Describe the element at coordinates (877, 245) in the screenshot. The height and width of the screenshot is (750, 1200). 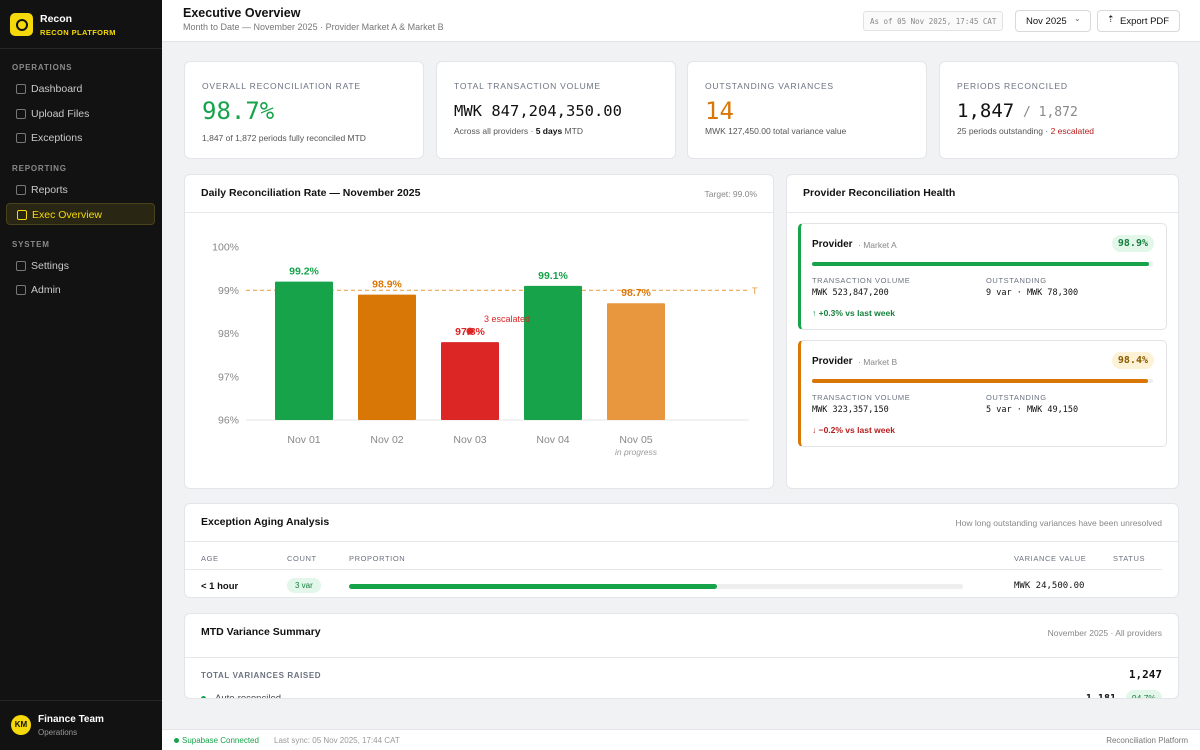
I see `provider-market: · Market A` at that location.